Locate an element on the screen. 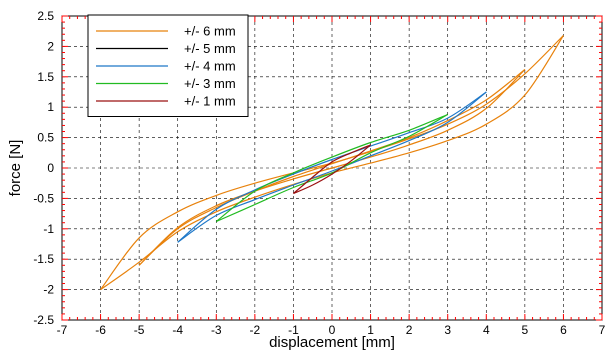 The height and width of the screenshot is (353, 605). legend-label: +/- 5 mm is located at coordinates (210, 48).